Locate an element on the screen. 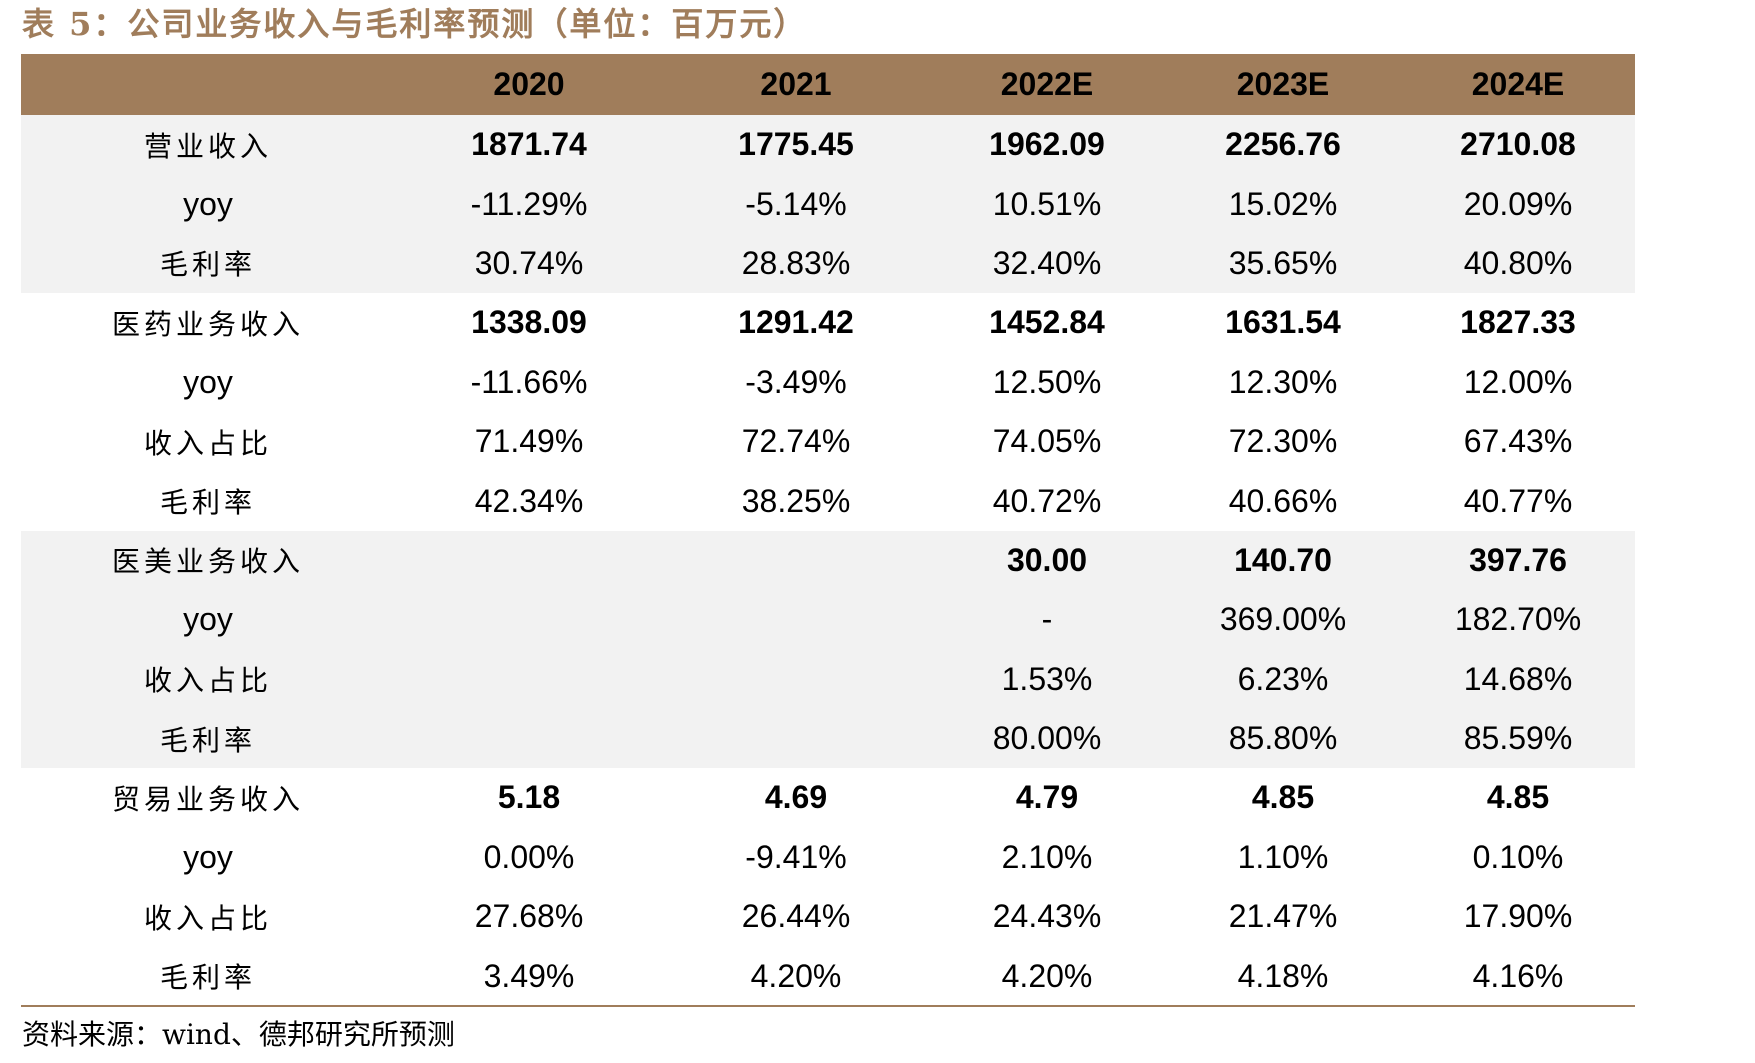  table-bottom-rule is located at coordinates (828, 1006).